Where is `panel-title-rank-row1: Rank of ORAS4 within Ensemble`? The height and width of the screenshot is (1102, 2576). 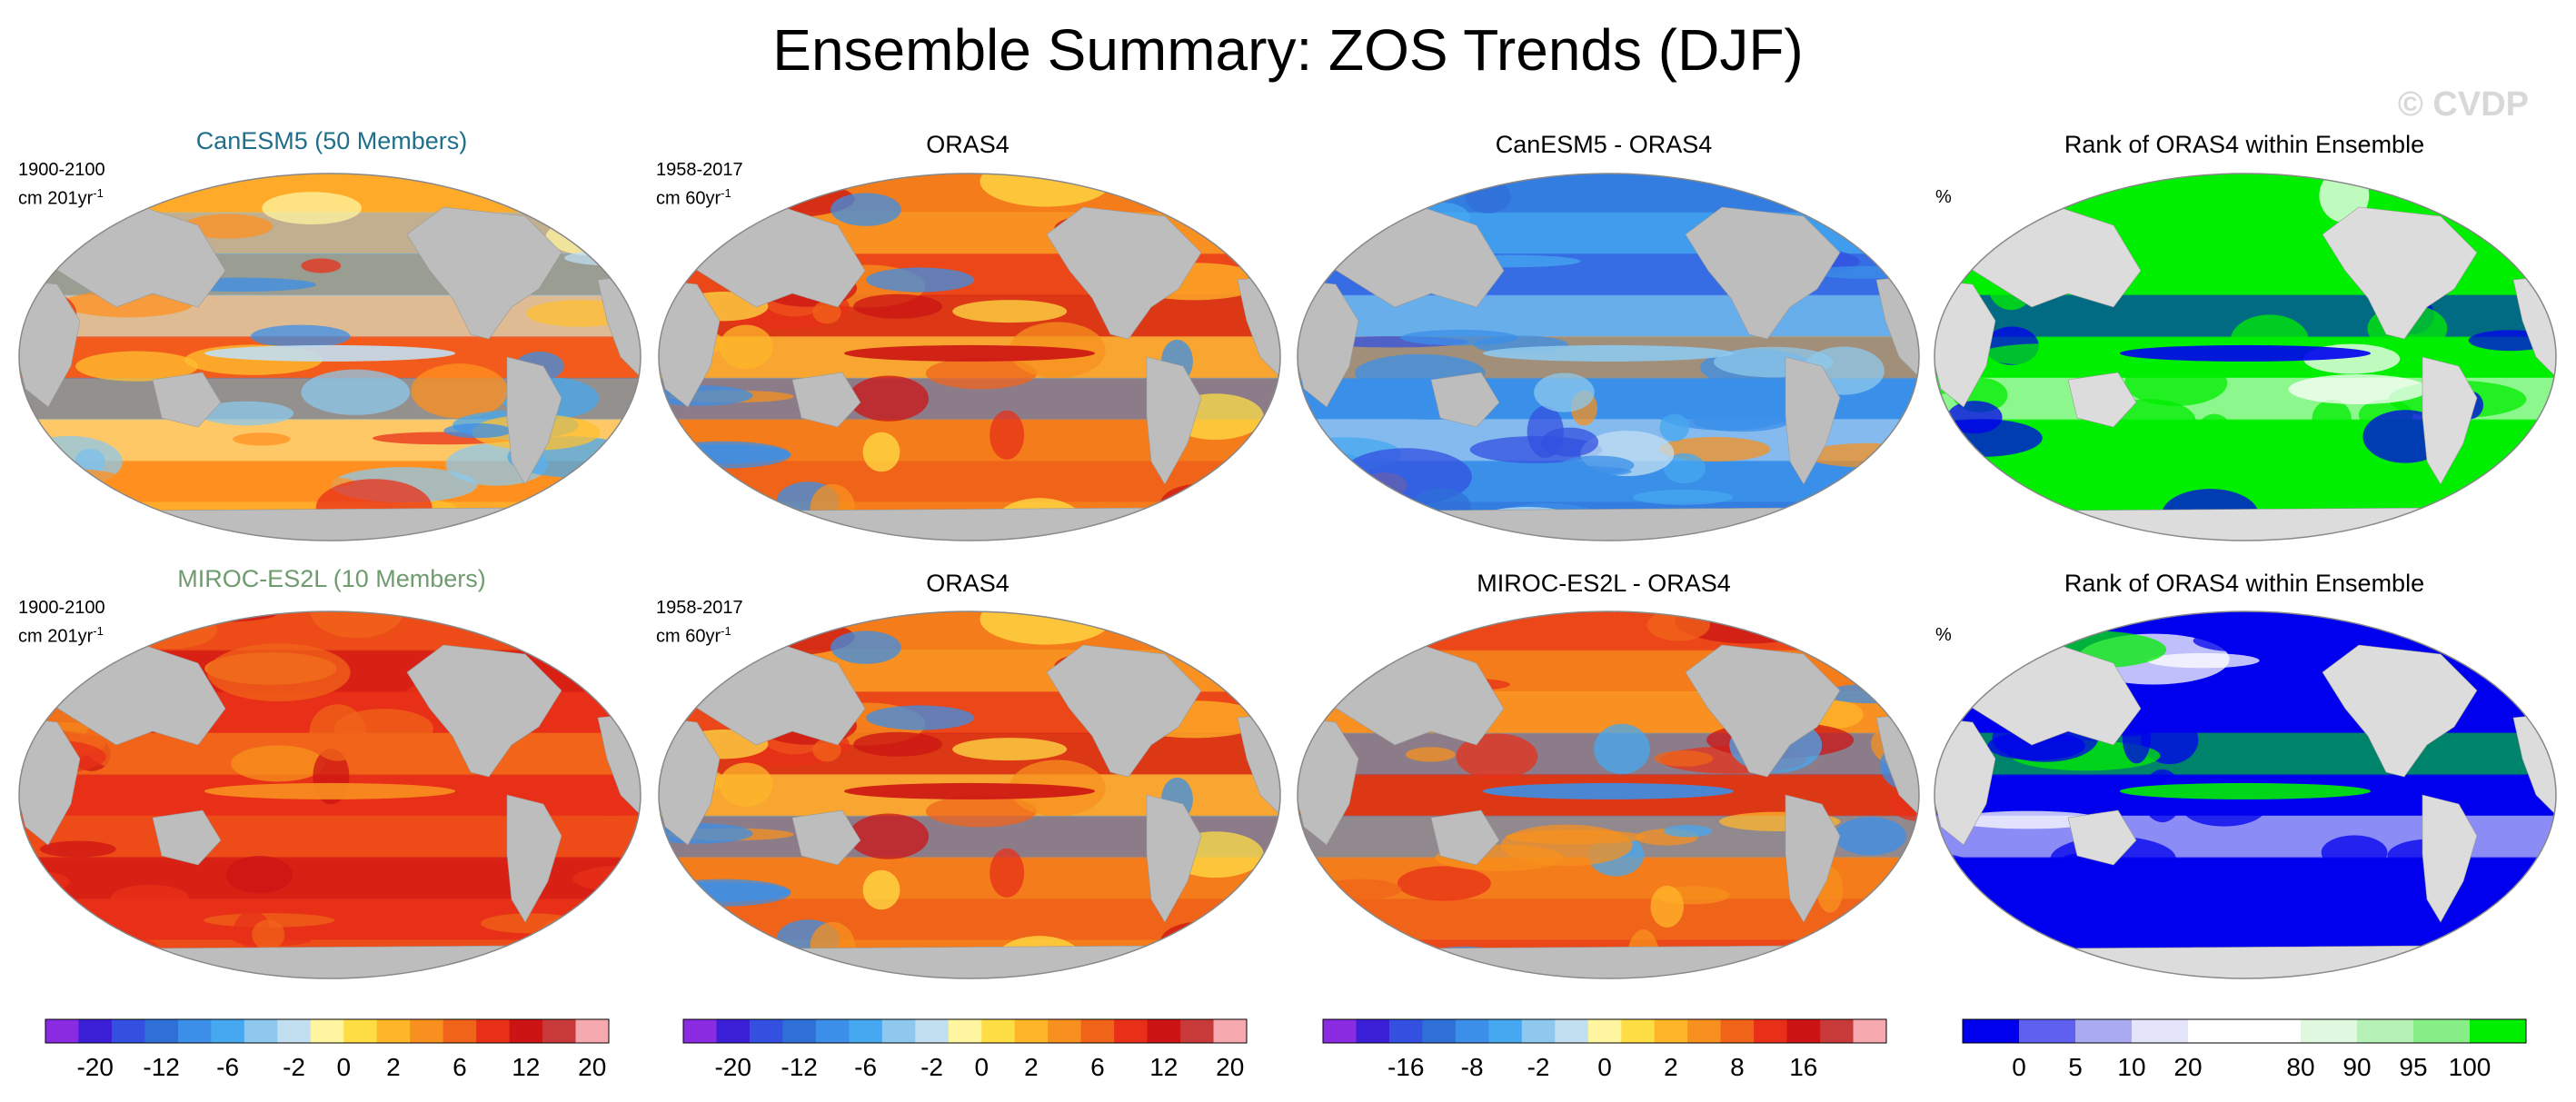 panel-title-rank-row1: Rank of ORAS4 within Ensemble is located at coordinates (2245, 144).